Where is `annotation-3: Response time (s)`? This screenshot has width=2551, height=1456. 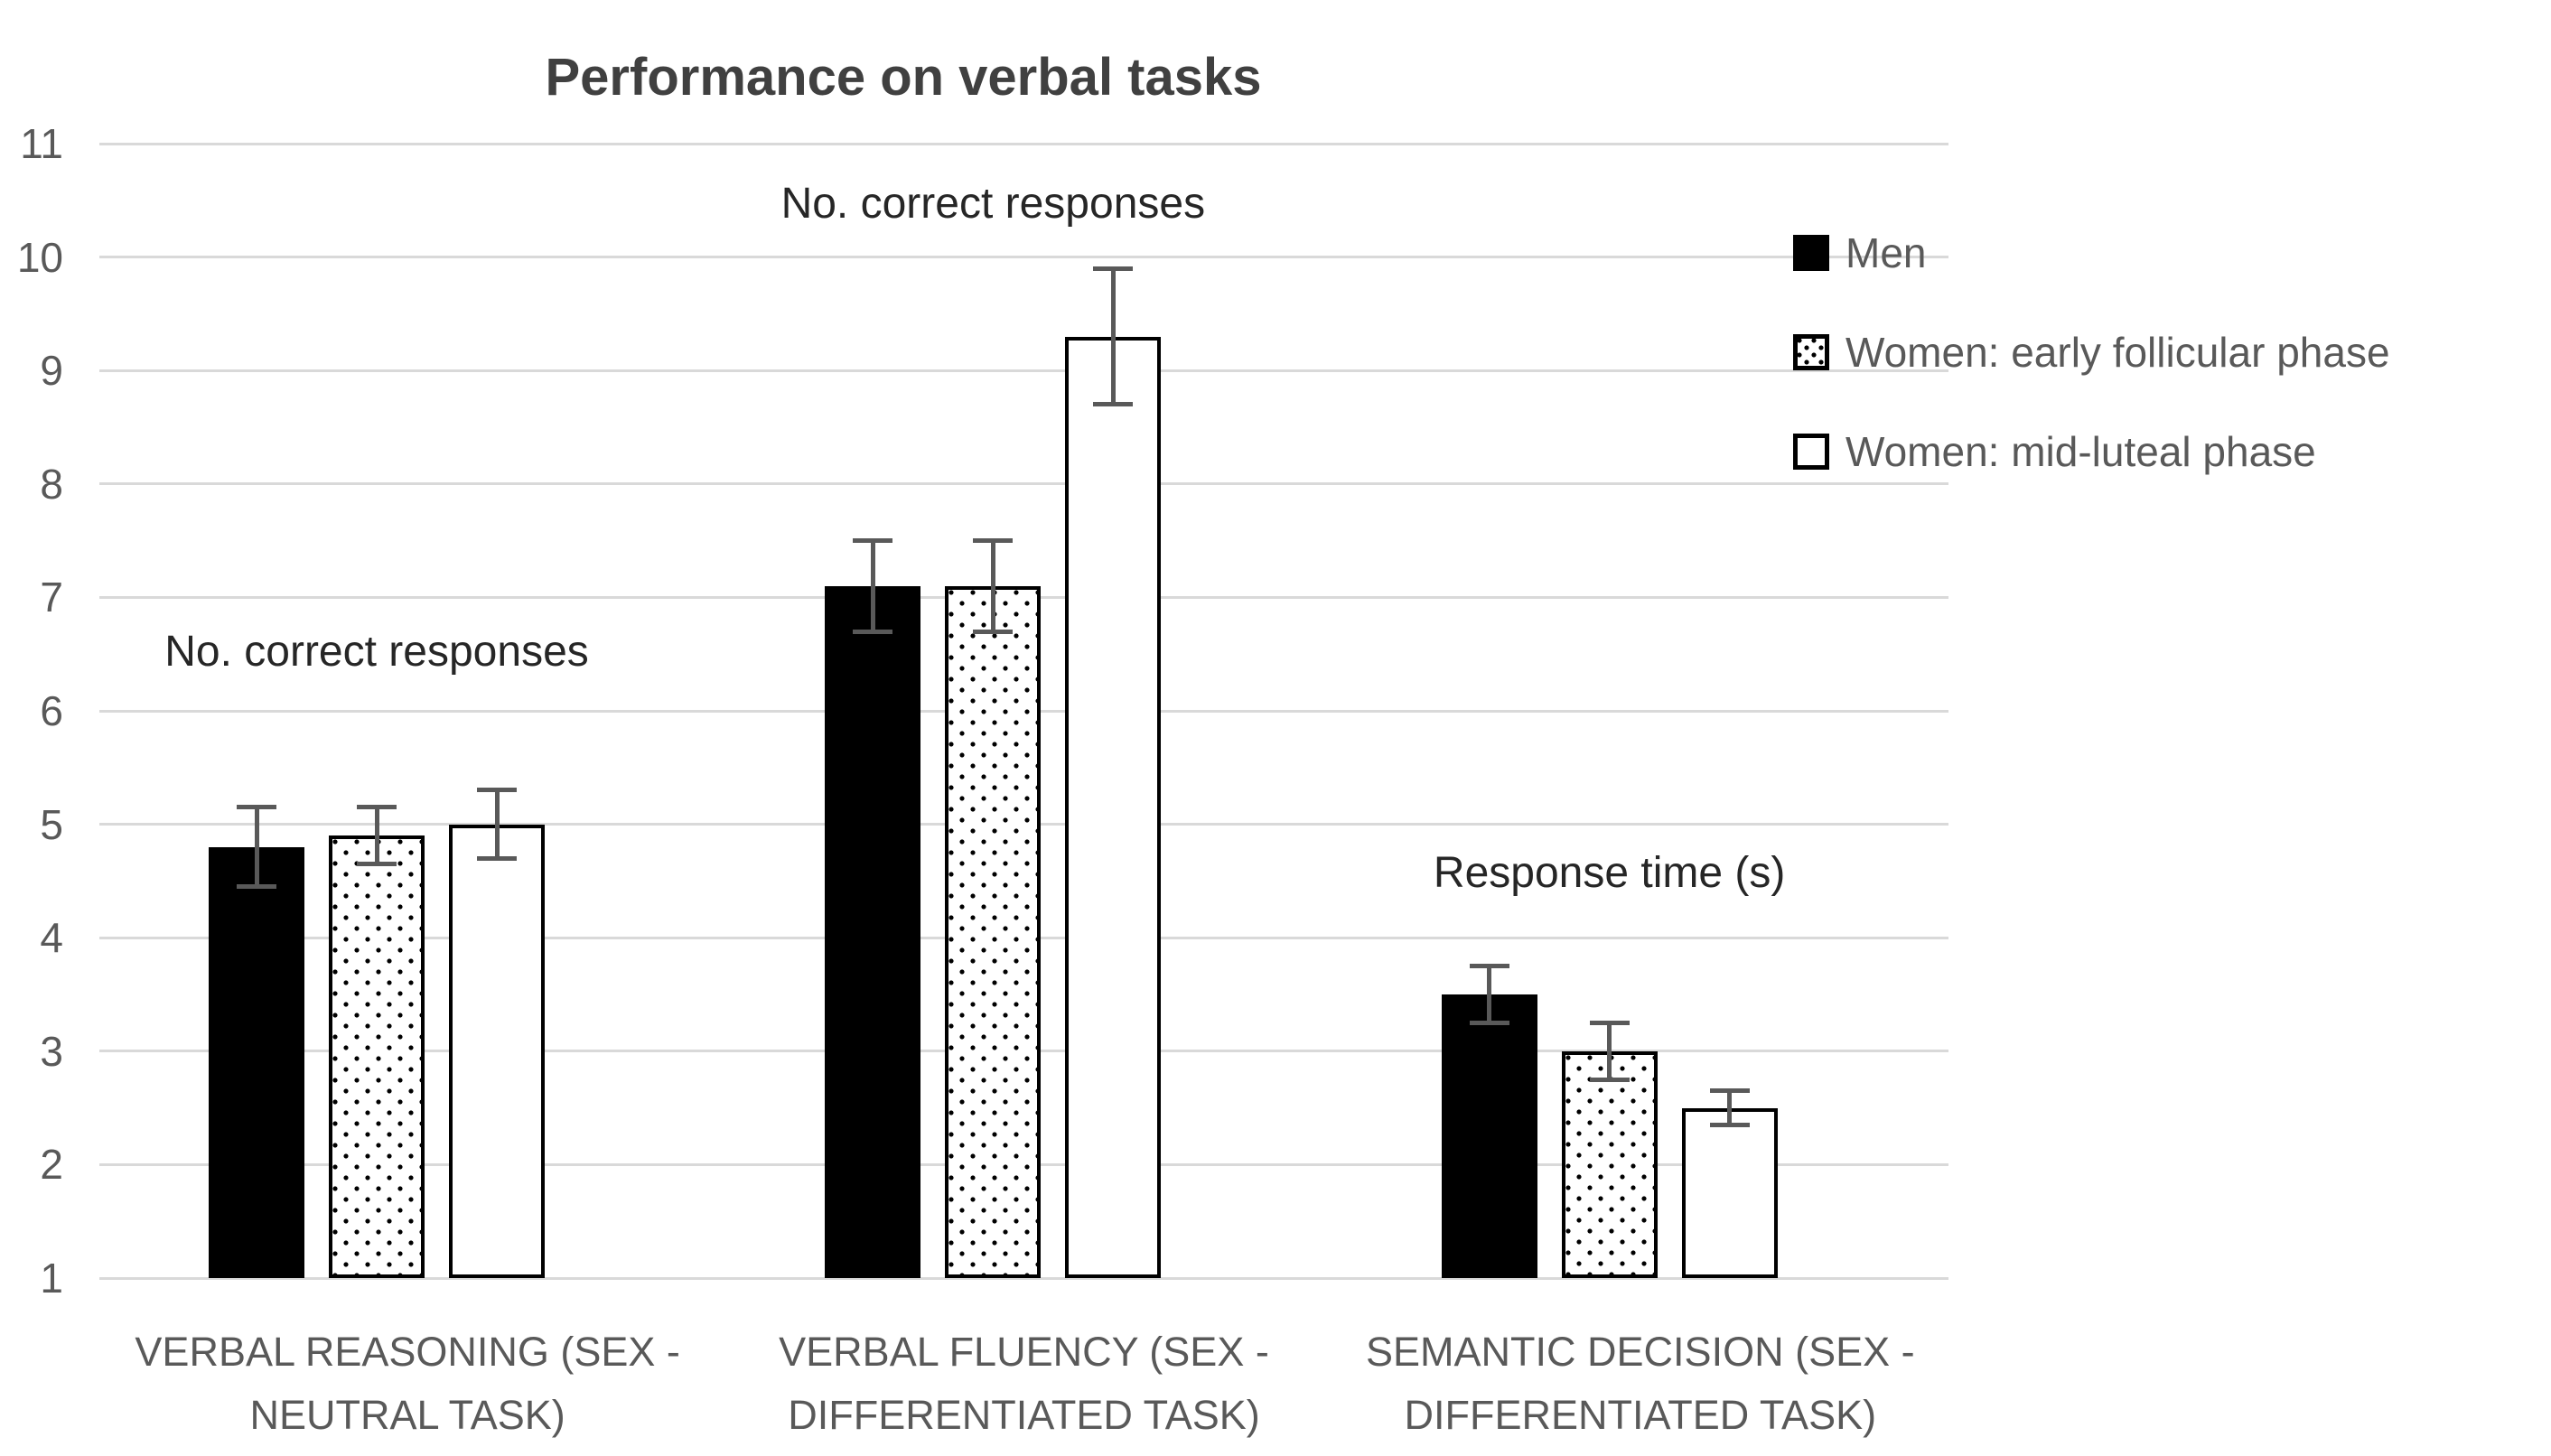 annotation-3: Response time (s) is located at coordinates (1609, 873).